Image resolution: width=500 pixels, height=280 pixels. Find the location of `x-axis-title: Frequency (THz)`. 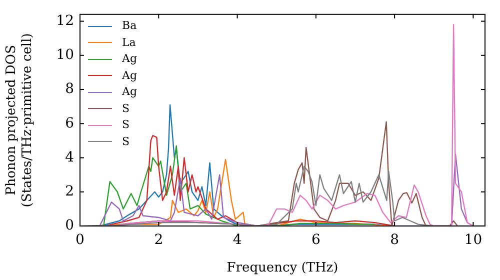

x-axis-title: Frequency (THz) is located at coordinates (282, 268).